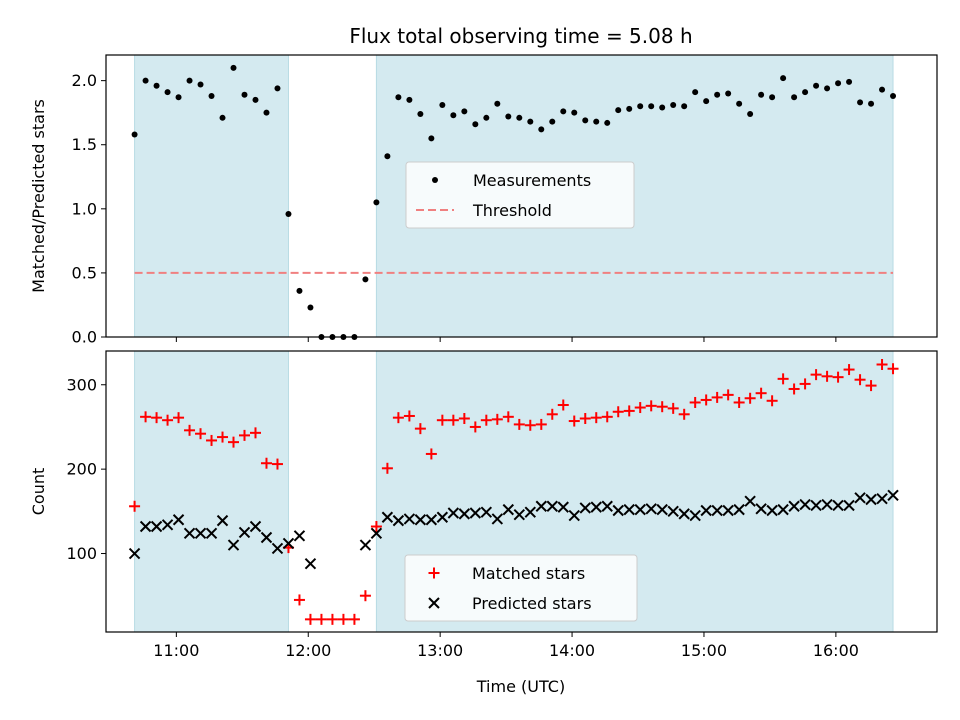 The width and height of the screenshot is (960, 720). I want to click on bottom-series-1-point-46-b, so click(684, 514).